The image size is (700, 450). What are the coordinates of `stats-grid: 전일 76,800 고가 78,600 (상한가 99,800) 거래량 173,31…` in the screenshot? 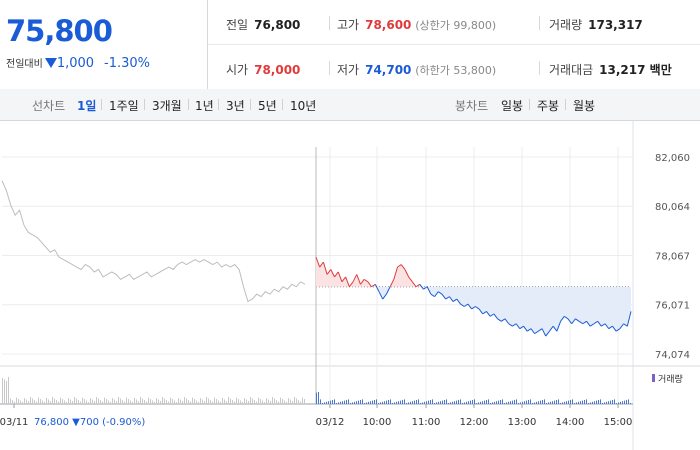 It's located at (454, 44).